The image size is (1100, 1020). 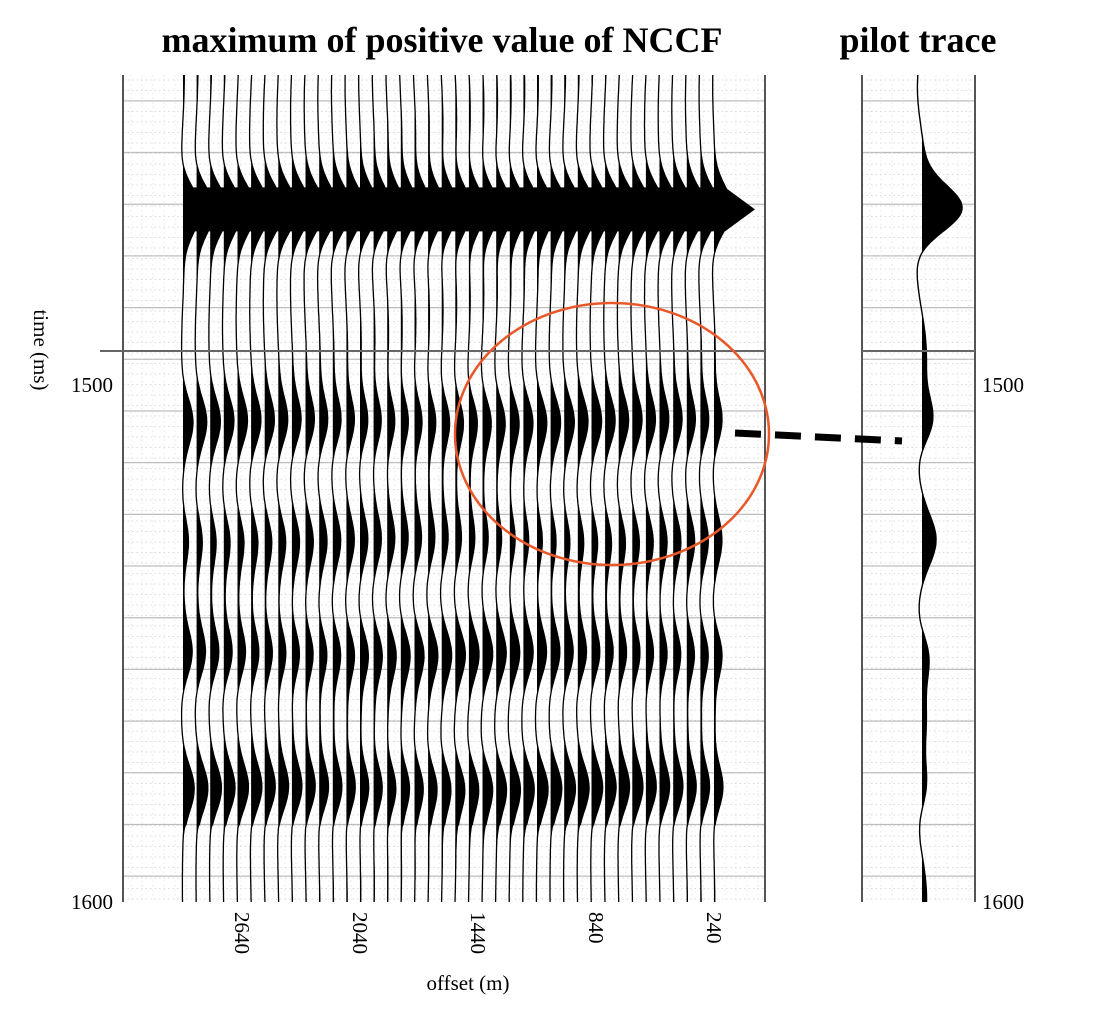 I want to click on x-ticks: 2640 2040 1440 840 240, so click(x=478, y=933).